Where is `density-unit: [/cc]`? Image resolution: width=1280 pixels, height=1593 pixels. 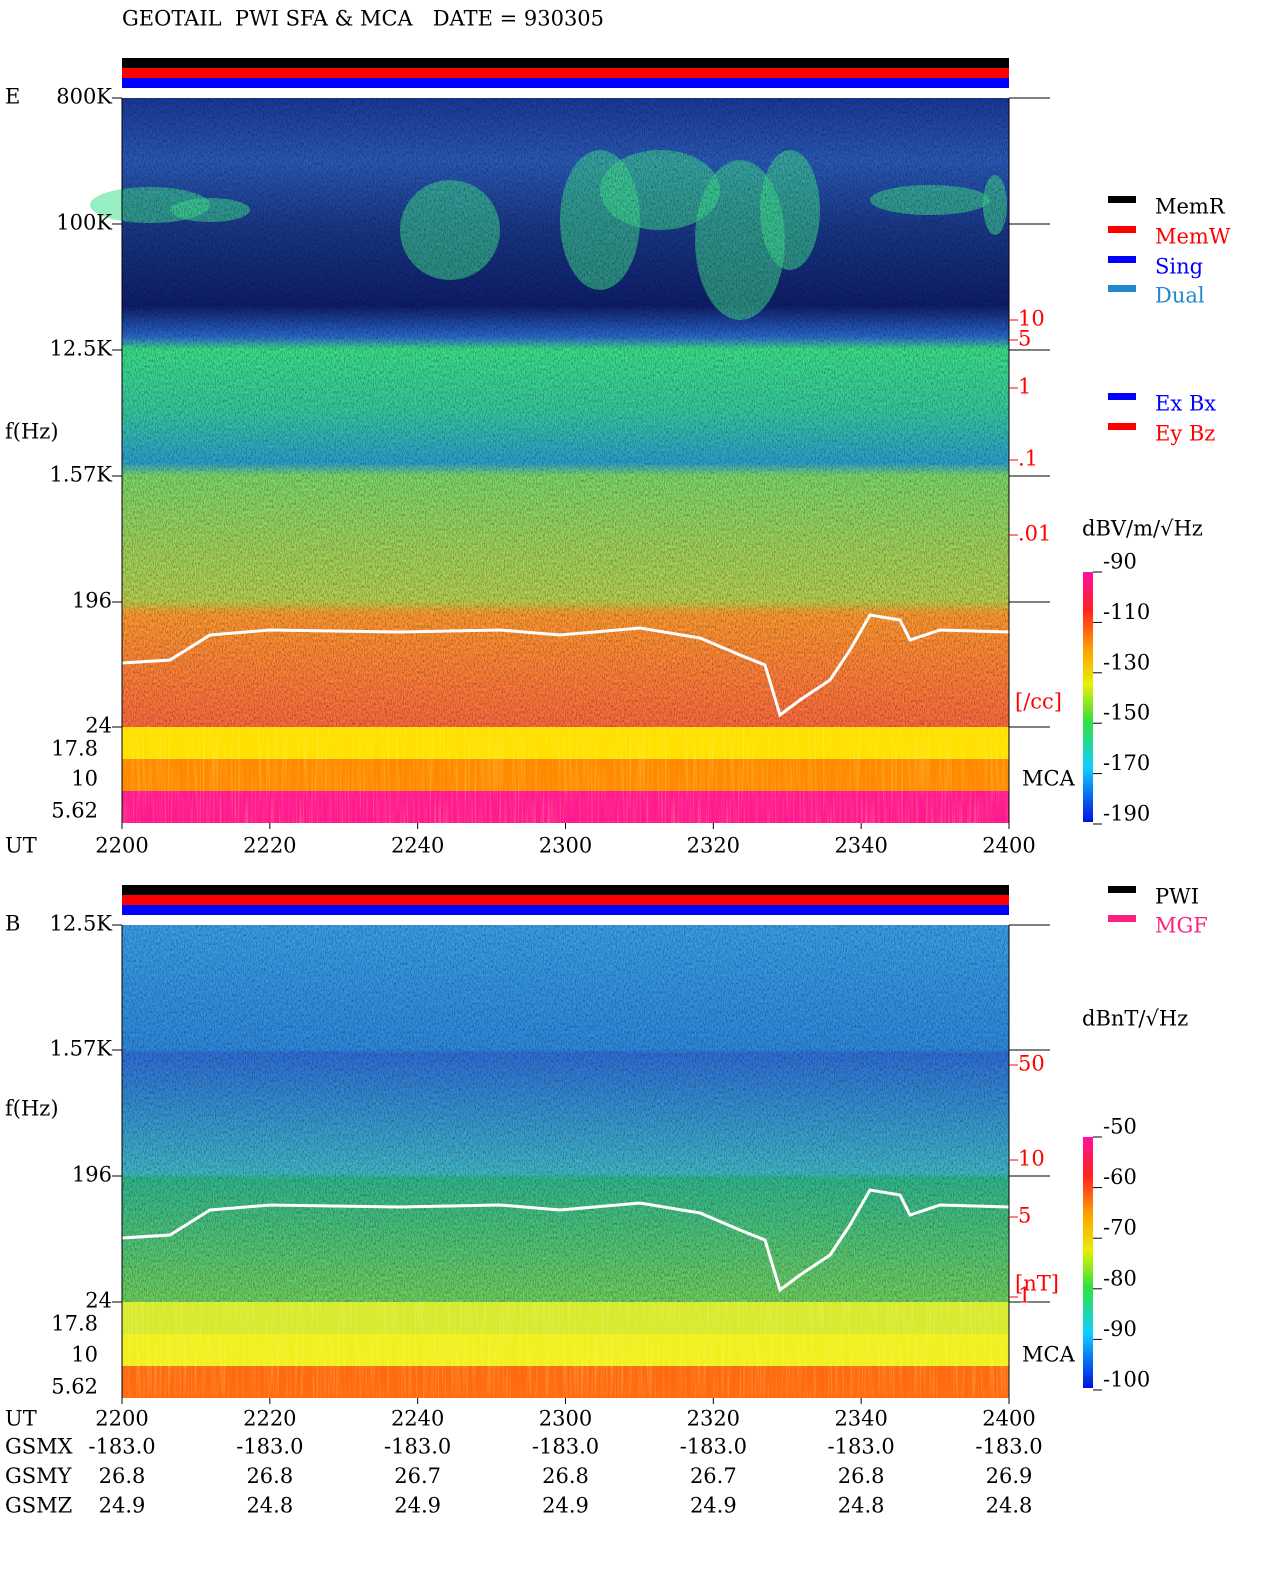
density-unit: [/cc] is located at coordinates (1038, 702).